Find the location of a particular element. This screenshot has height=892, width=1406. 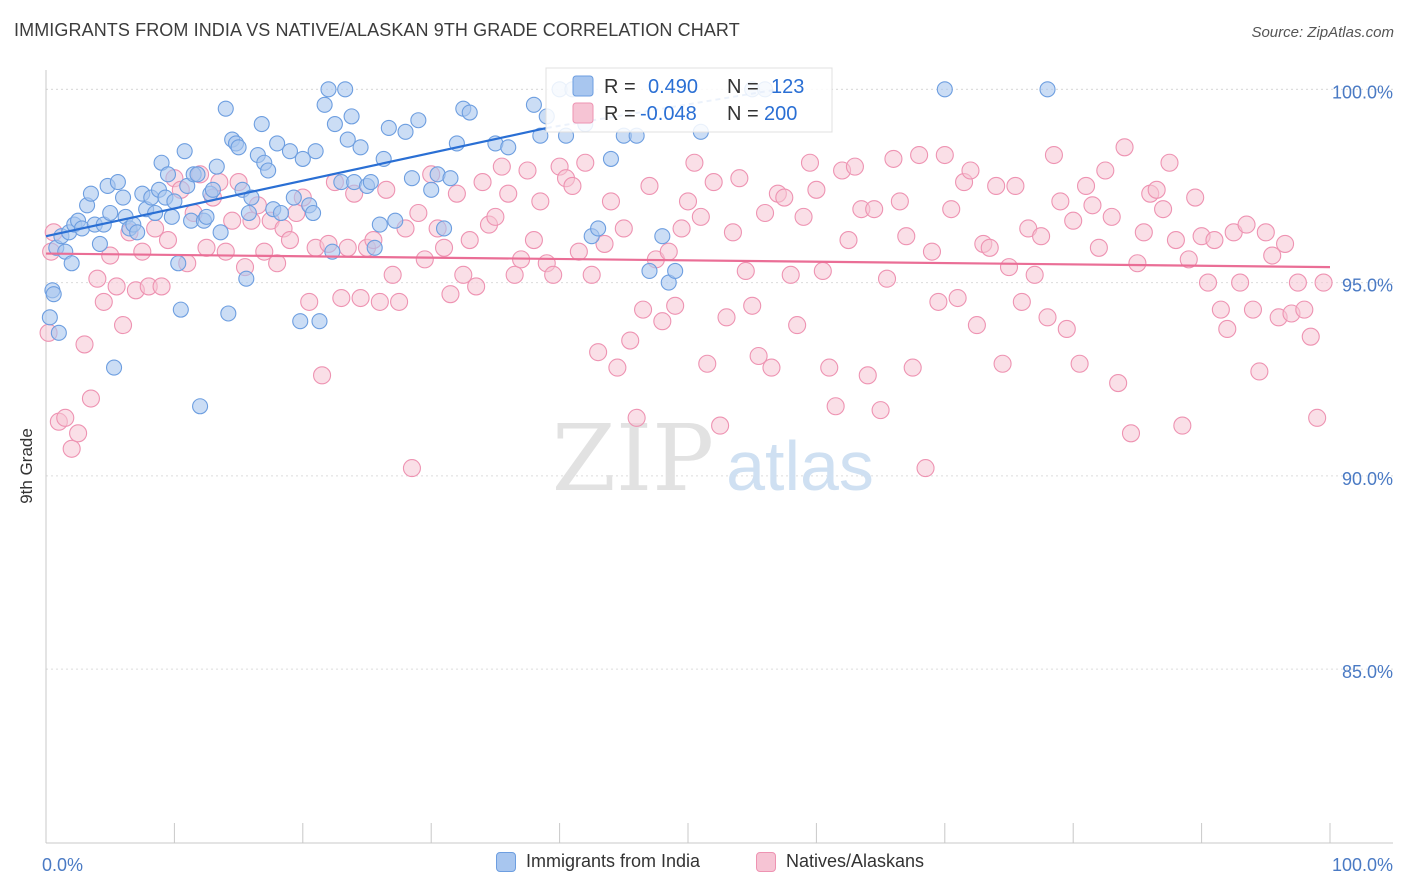

legend-swatch-blue is located at coordinates (583, 86).